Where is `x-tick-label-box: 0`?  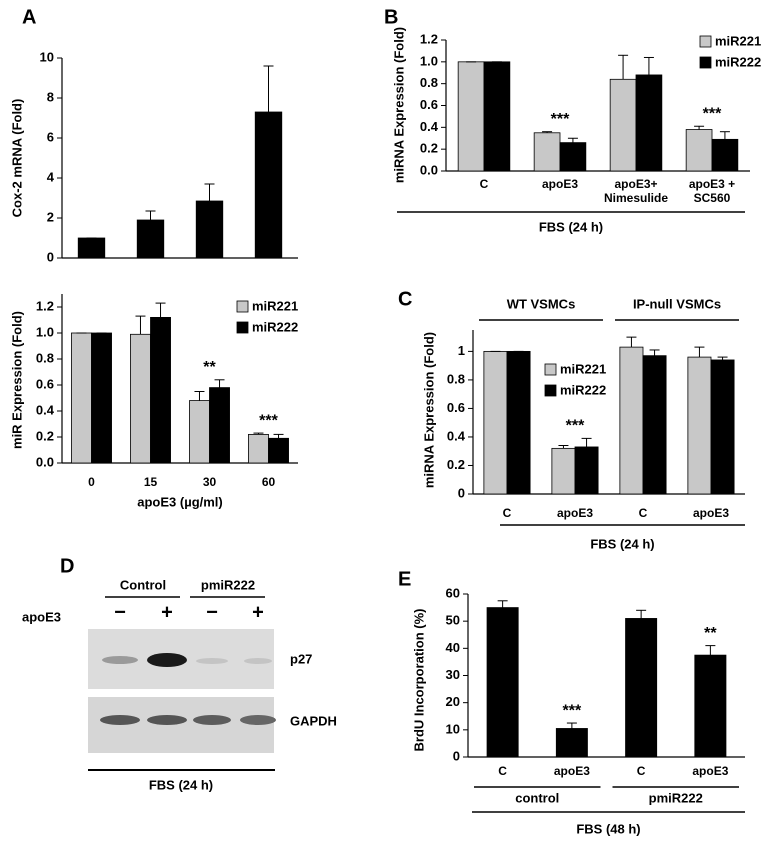 x-tick-label-box: 0 is located at coordinates (91, 482).